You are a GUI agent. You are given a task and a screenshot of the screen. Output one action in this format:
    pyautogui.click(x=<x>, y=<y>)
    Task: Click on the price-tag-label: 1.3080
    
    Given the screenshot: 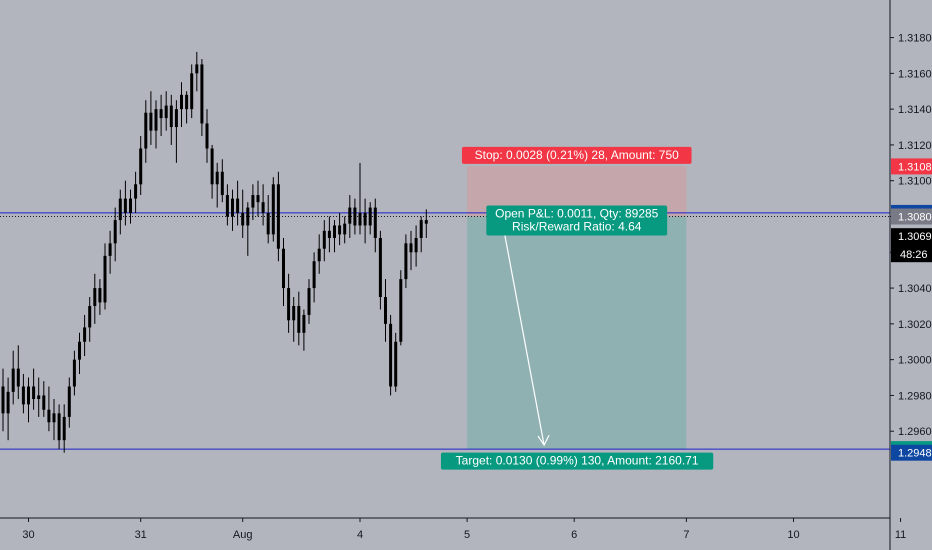 What is the action you would take?
    pyautogui.click(x=915, y=218)
    